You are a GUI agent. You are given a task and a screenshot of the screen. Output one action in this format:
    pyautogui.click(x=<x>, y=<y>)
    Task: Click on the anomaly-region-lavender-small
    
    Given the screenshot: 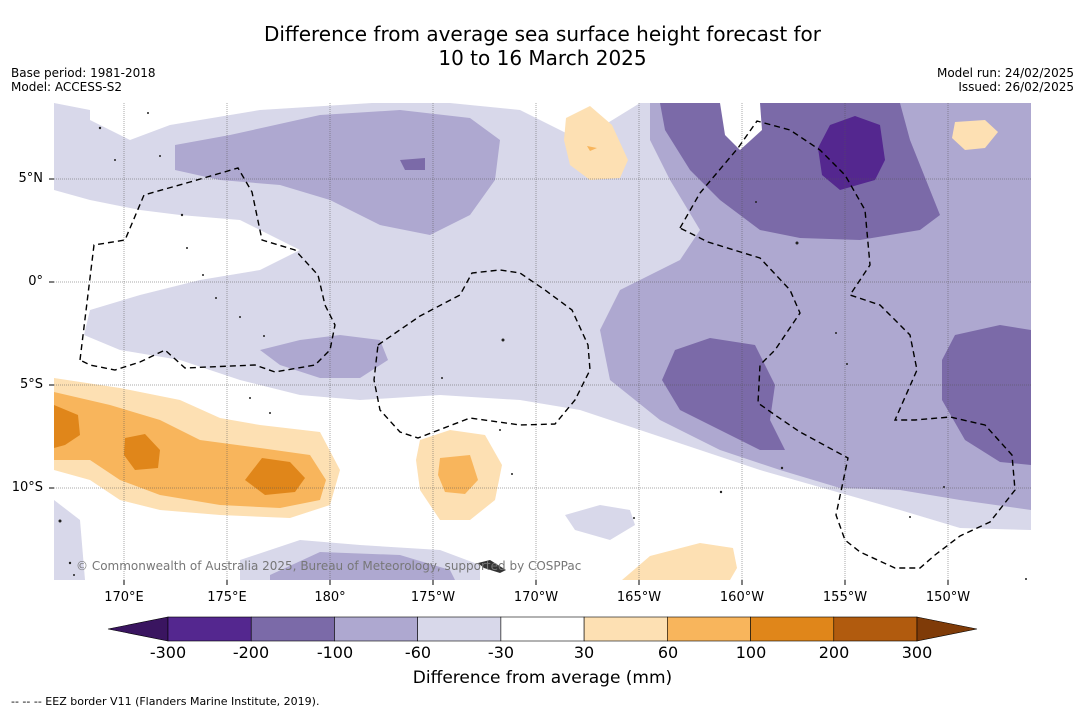 What is the action you would take?
    pyautogui.click(x=324, y=356)
    